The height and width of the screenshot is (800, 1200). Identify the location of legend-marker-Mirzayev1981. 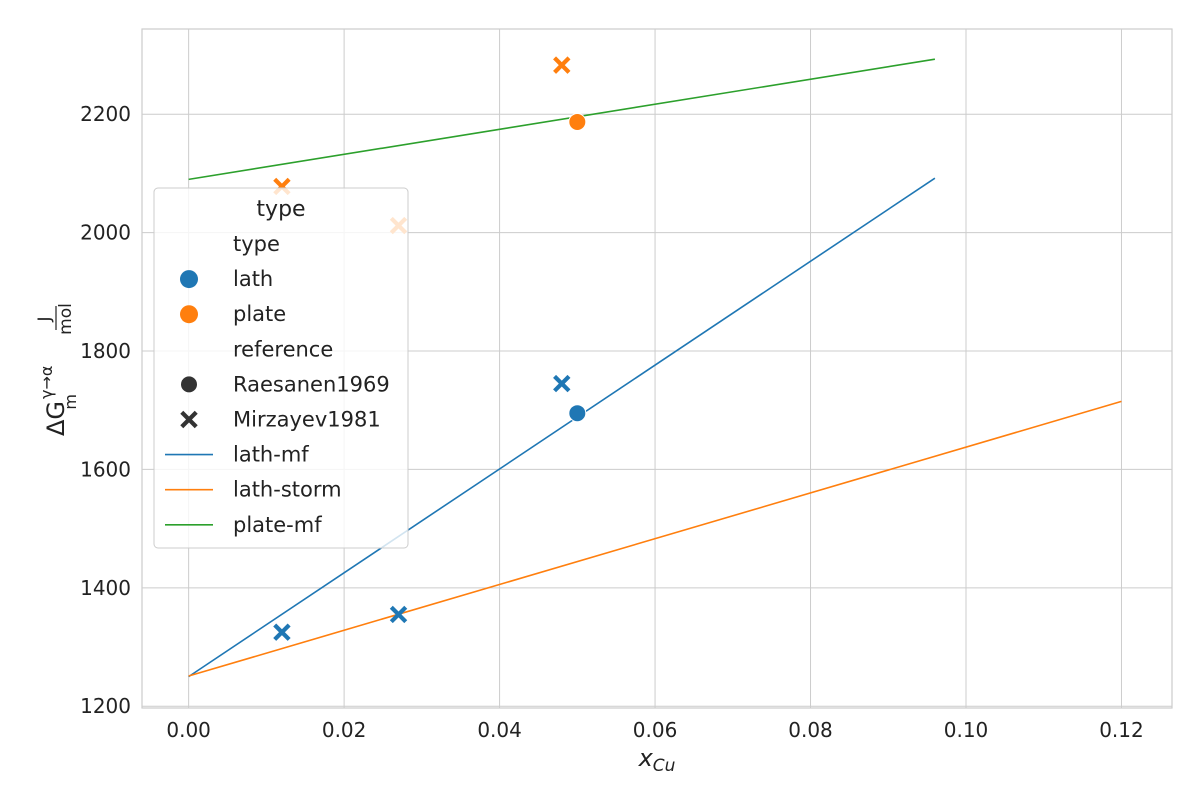
(189, 419).